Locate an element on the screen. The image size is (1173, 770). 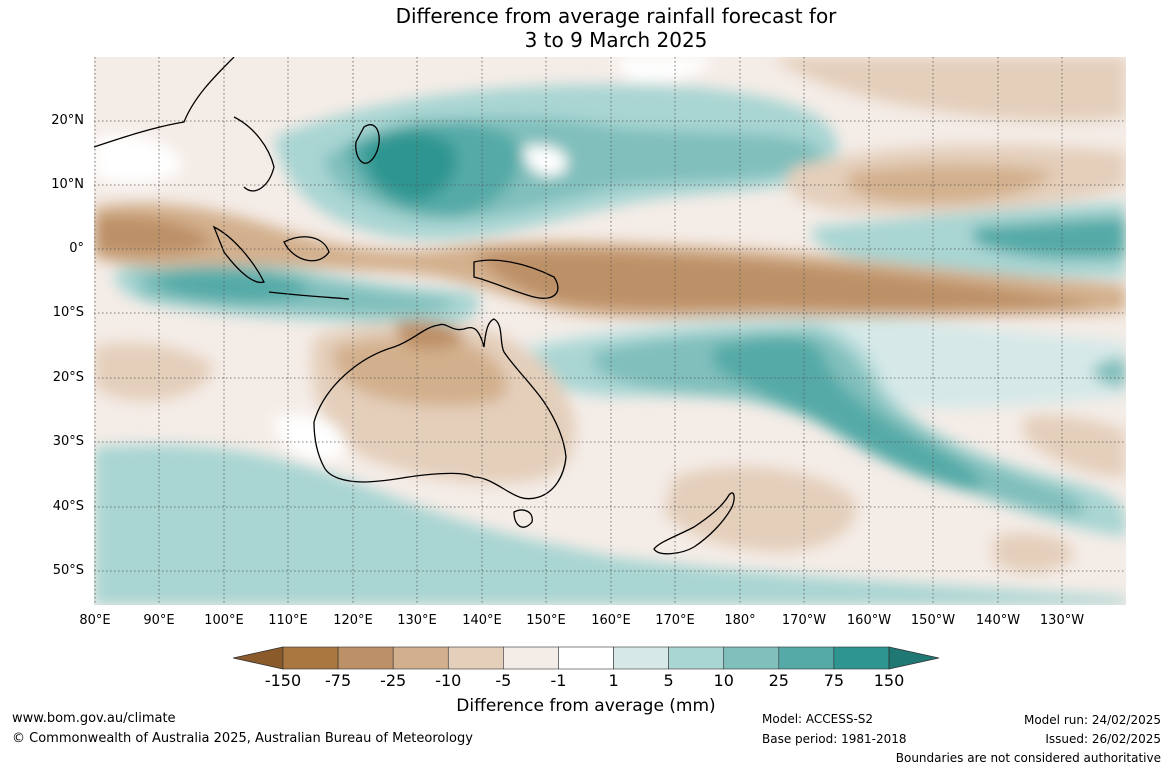
colorbar-tick-label: 1 is located at coordinates (613, 680).